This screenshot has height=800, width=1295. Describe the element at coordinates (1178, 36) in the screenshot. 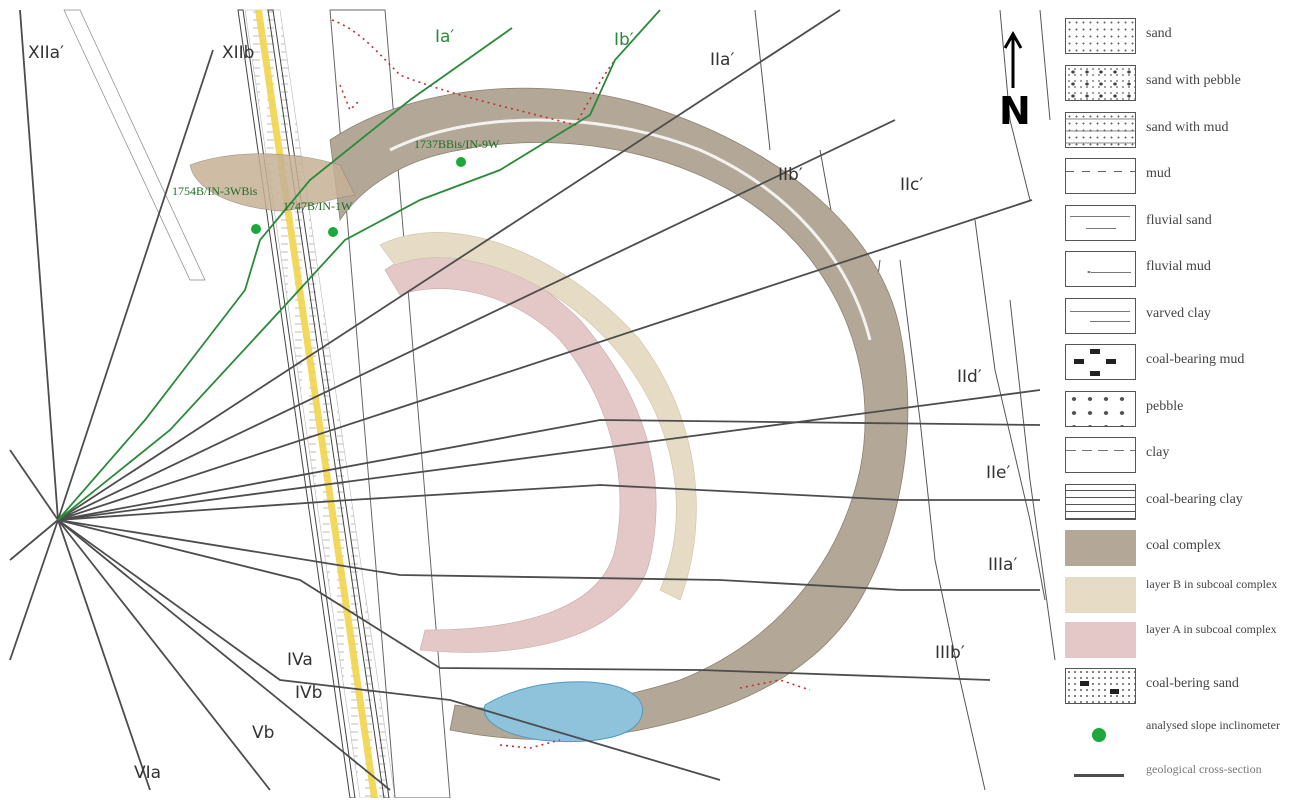

I see `legend-item-sand: sand` at that location.